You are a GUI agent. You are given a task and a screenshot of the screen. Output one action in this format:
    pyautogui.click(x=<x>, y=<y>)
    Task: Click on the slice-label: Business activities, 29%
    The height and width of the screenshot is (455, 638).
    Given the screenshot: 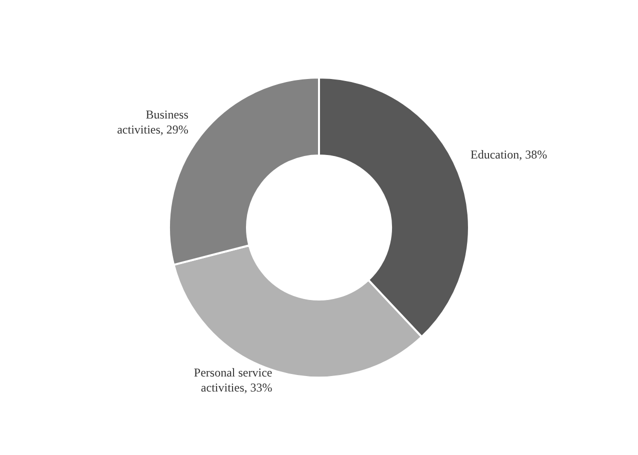 What is the action you would take?
    pyautogui.click(x=153, y=121)
    